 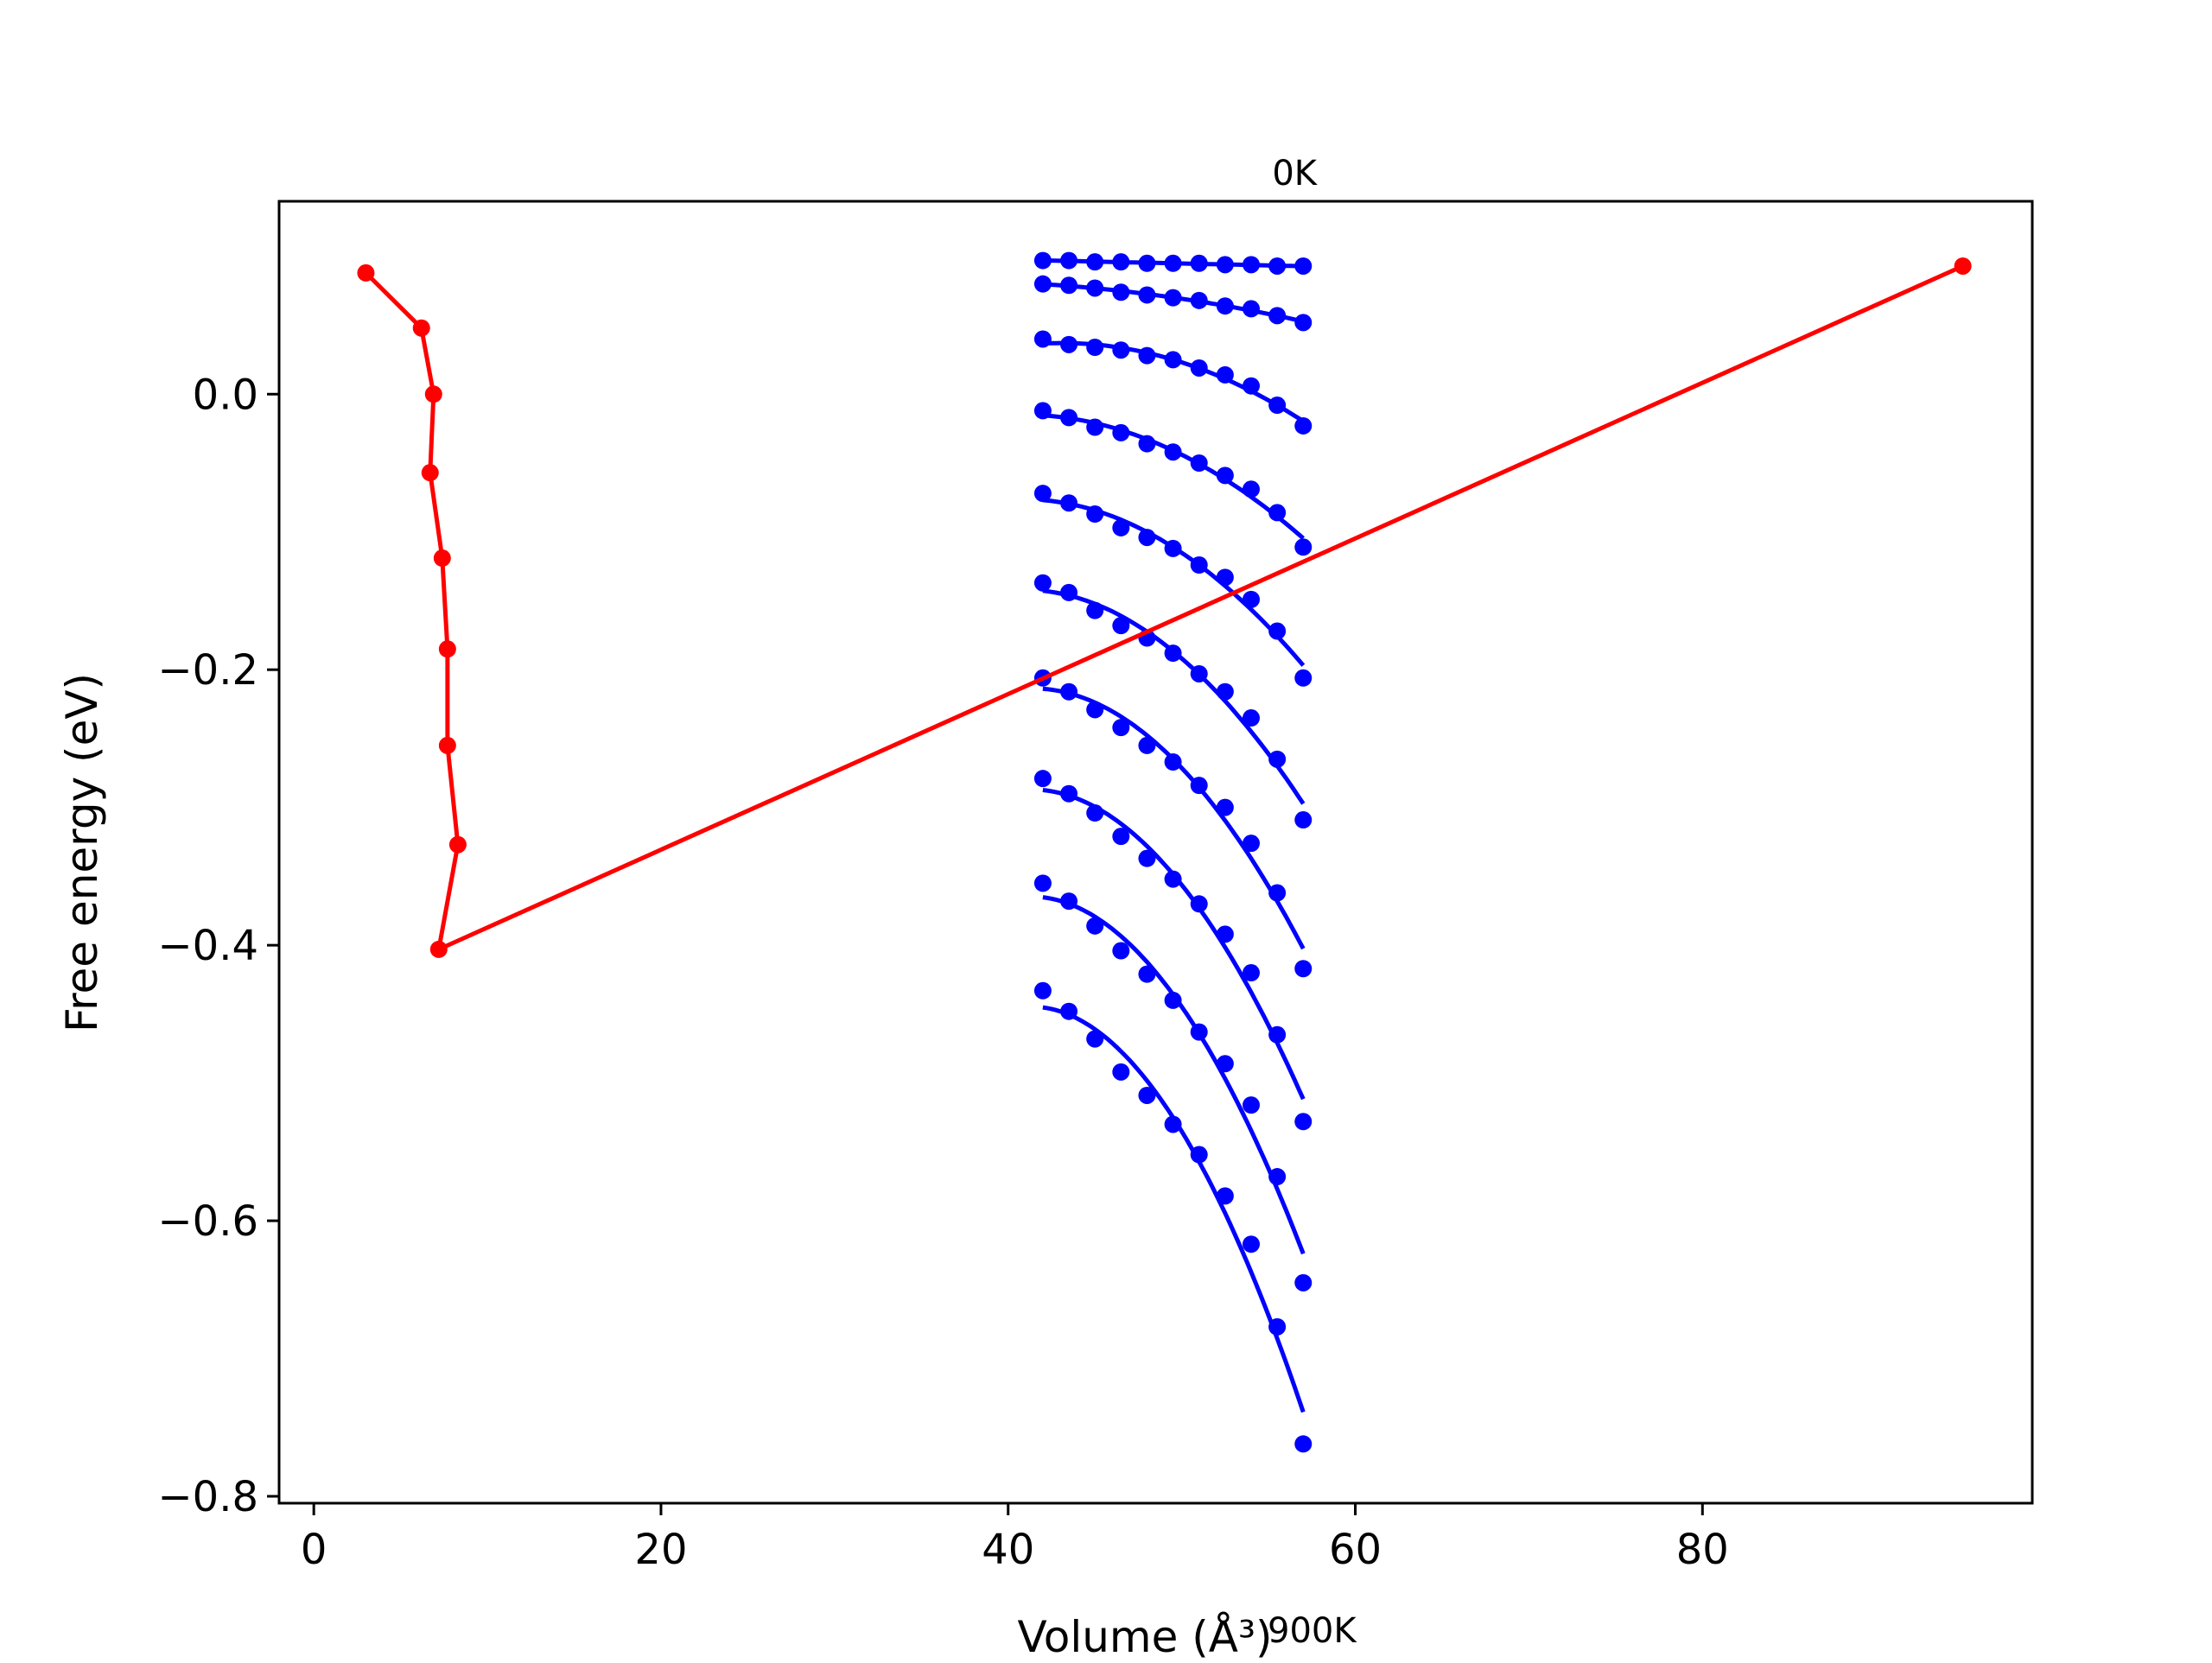 I want to click on annotations: 0K 900K, so click(x=1312, y=903).